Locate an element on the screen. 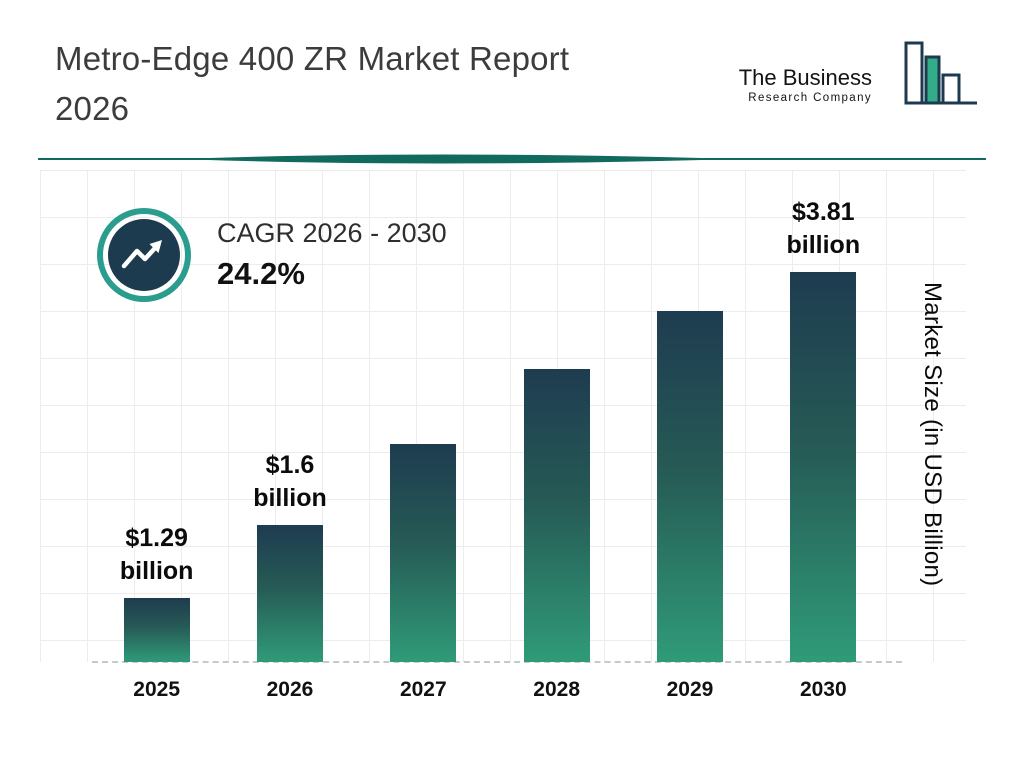  x-tick-2029: 2029 is located at coordinates (690, 689).